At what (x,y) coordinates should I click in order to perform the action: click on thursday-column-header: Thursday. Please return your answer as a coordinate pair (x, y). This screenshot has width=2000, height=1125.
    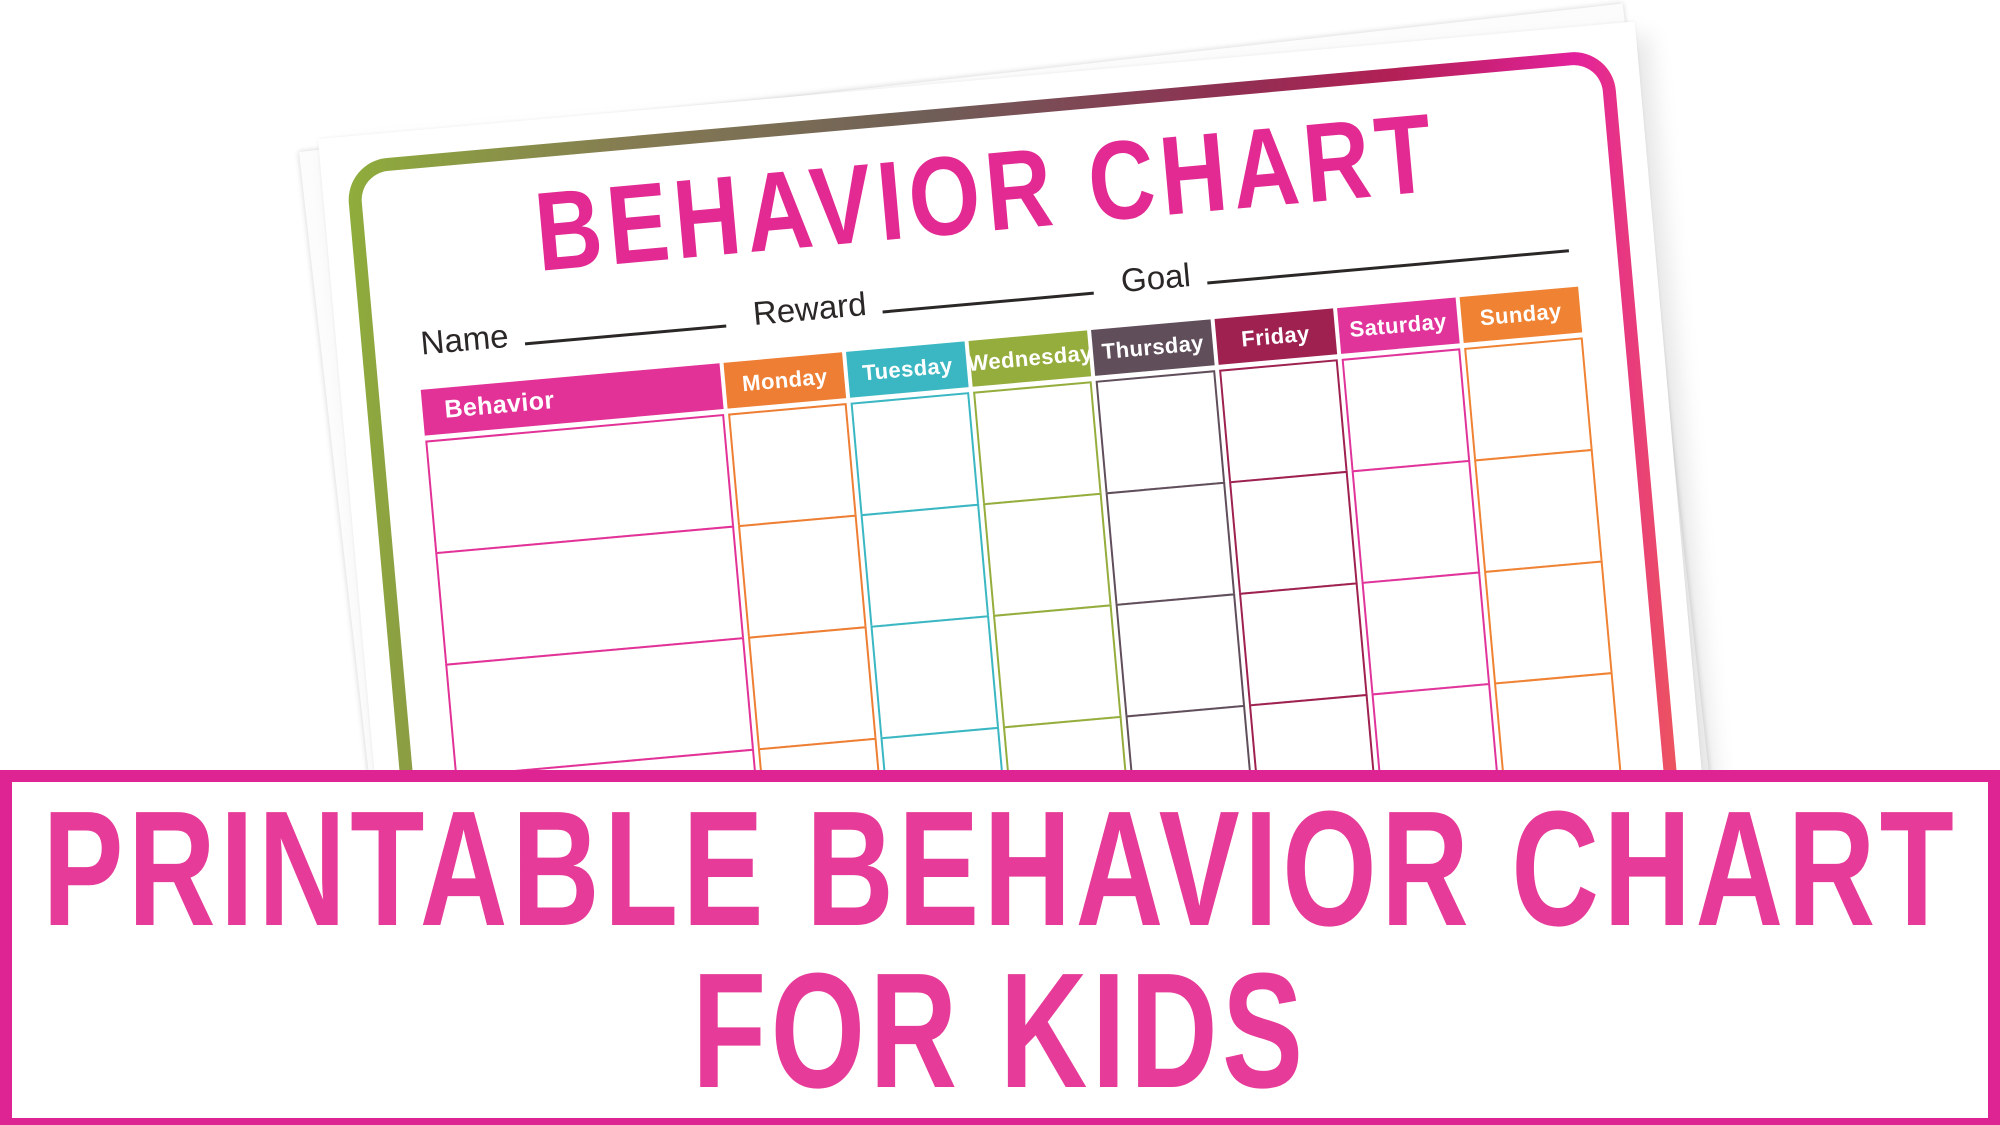
    Looking at the image, I should click on (1153, 347).